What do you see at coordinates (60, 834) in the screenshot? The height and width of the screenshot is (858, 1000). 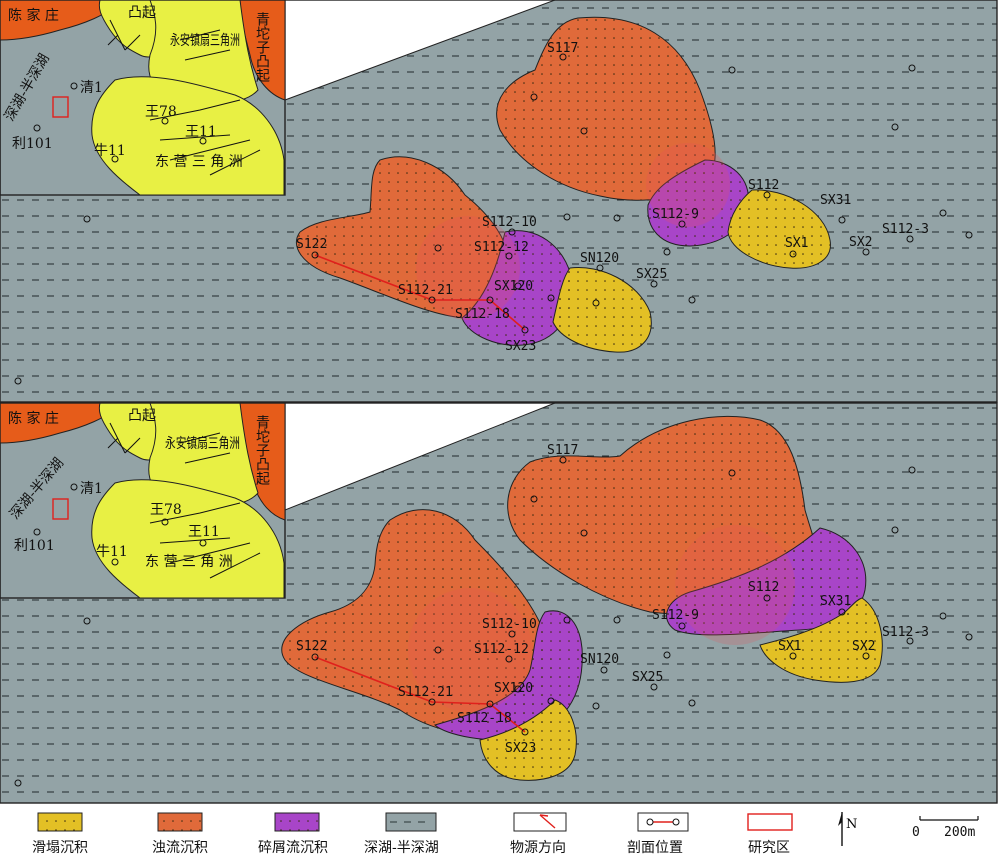 I see `legend-slump: 滑塌沉积` at bounding box center [60, 834].